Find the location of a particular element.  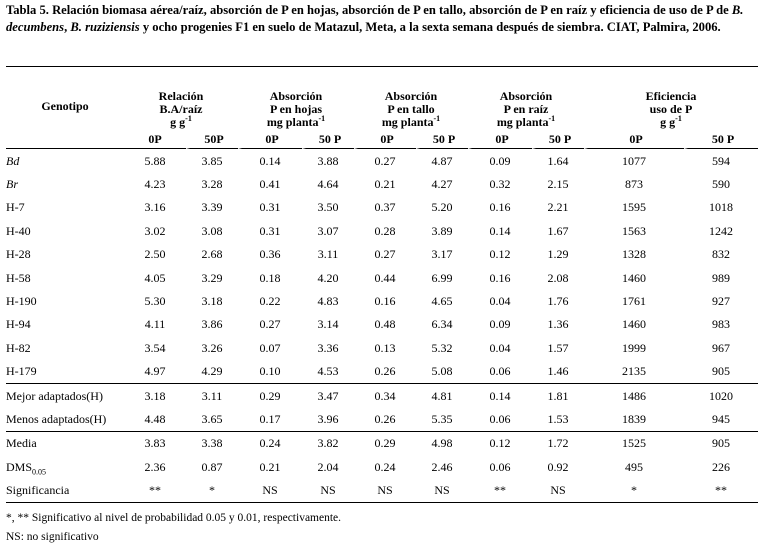

cell-value: 4.48 is located at coordinates (155, 418).